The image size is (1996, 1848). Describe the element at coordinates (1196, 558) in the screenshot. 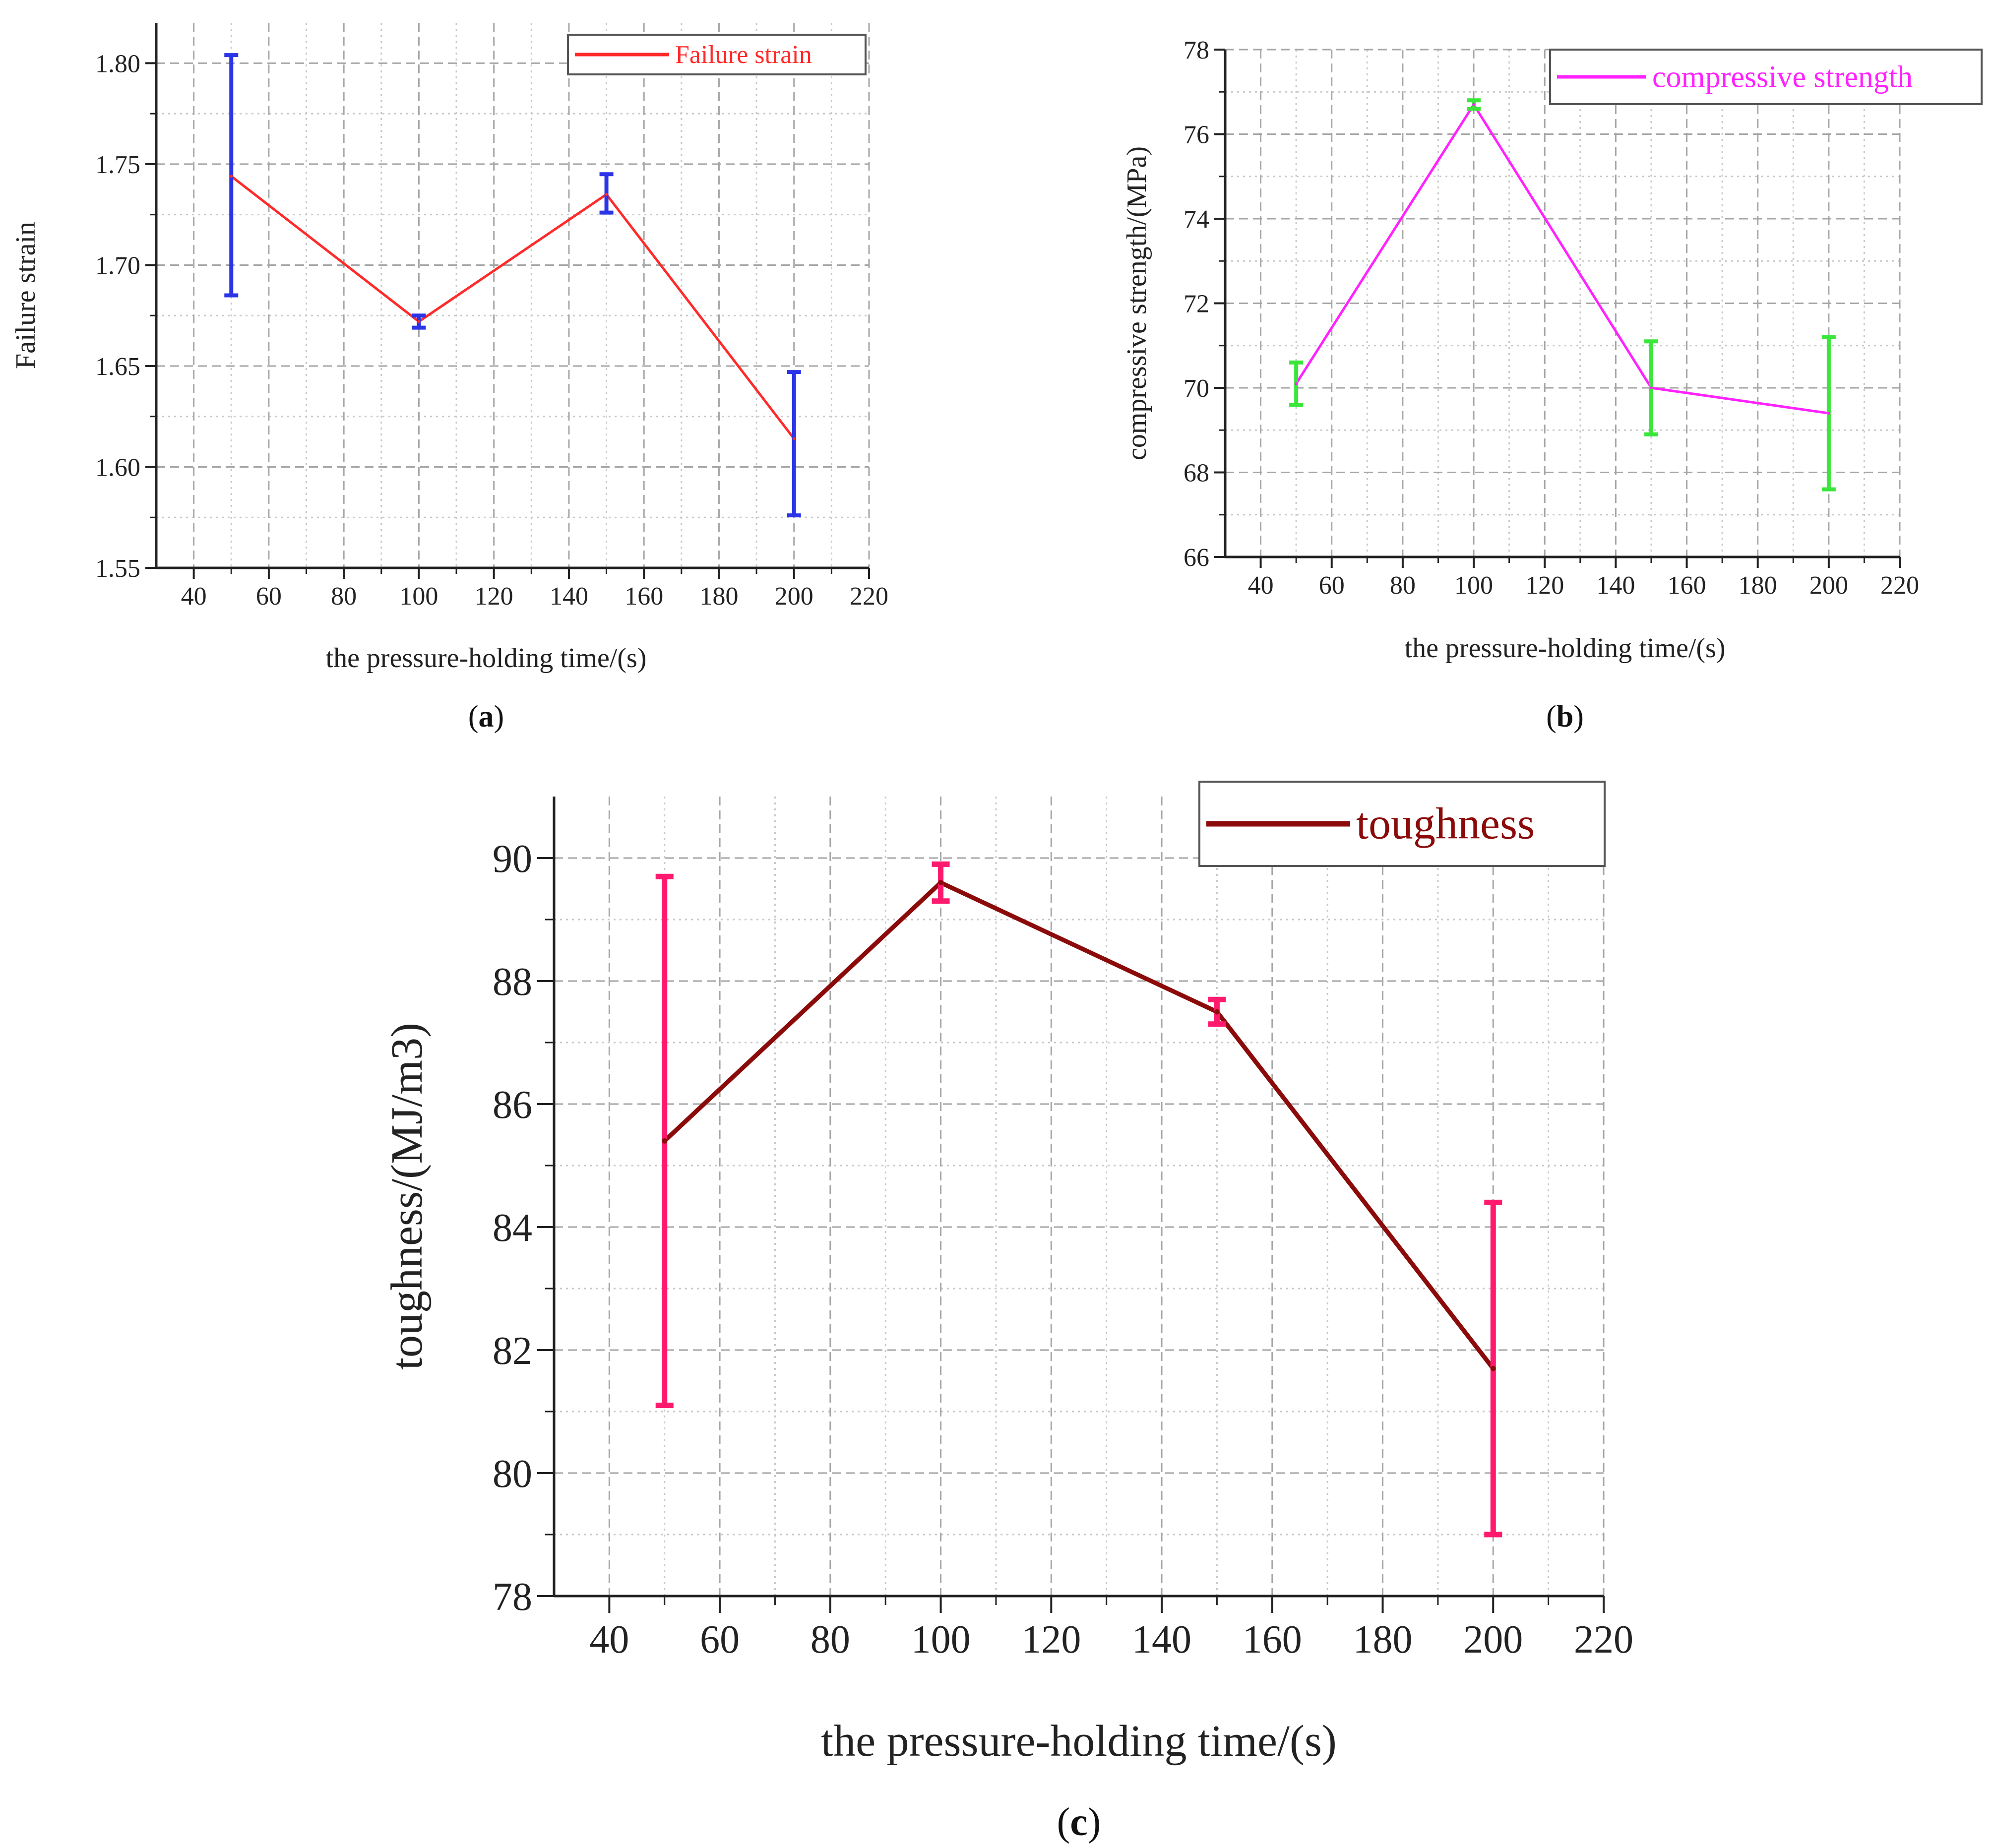

I see `y-tick-label: 66` at that location.